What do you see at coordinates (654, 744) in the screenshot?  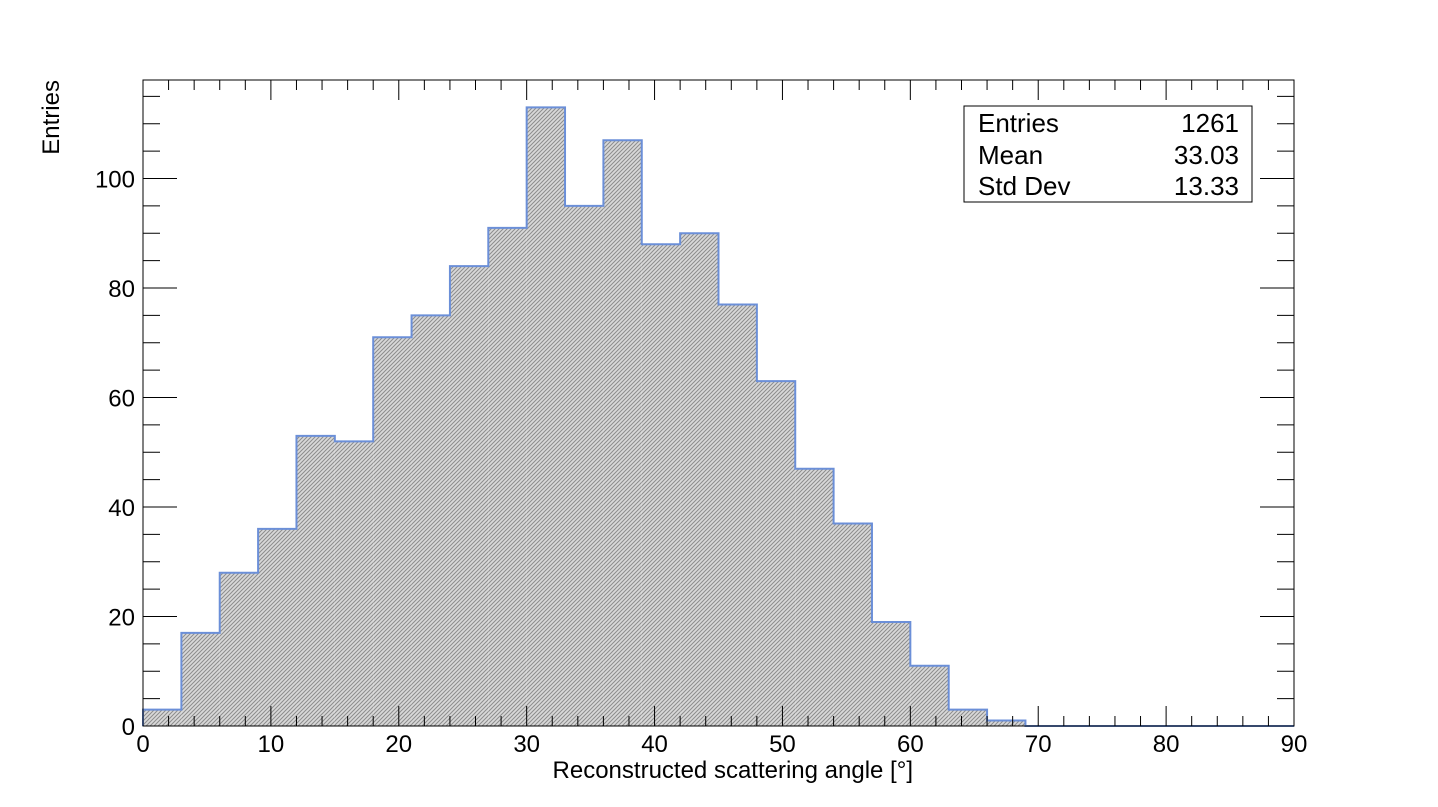 I see `x-tick-label: 40` at bounding box center [654, 744].